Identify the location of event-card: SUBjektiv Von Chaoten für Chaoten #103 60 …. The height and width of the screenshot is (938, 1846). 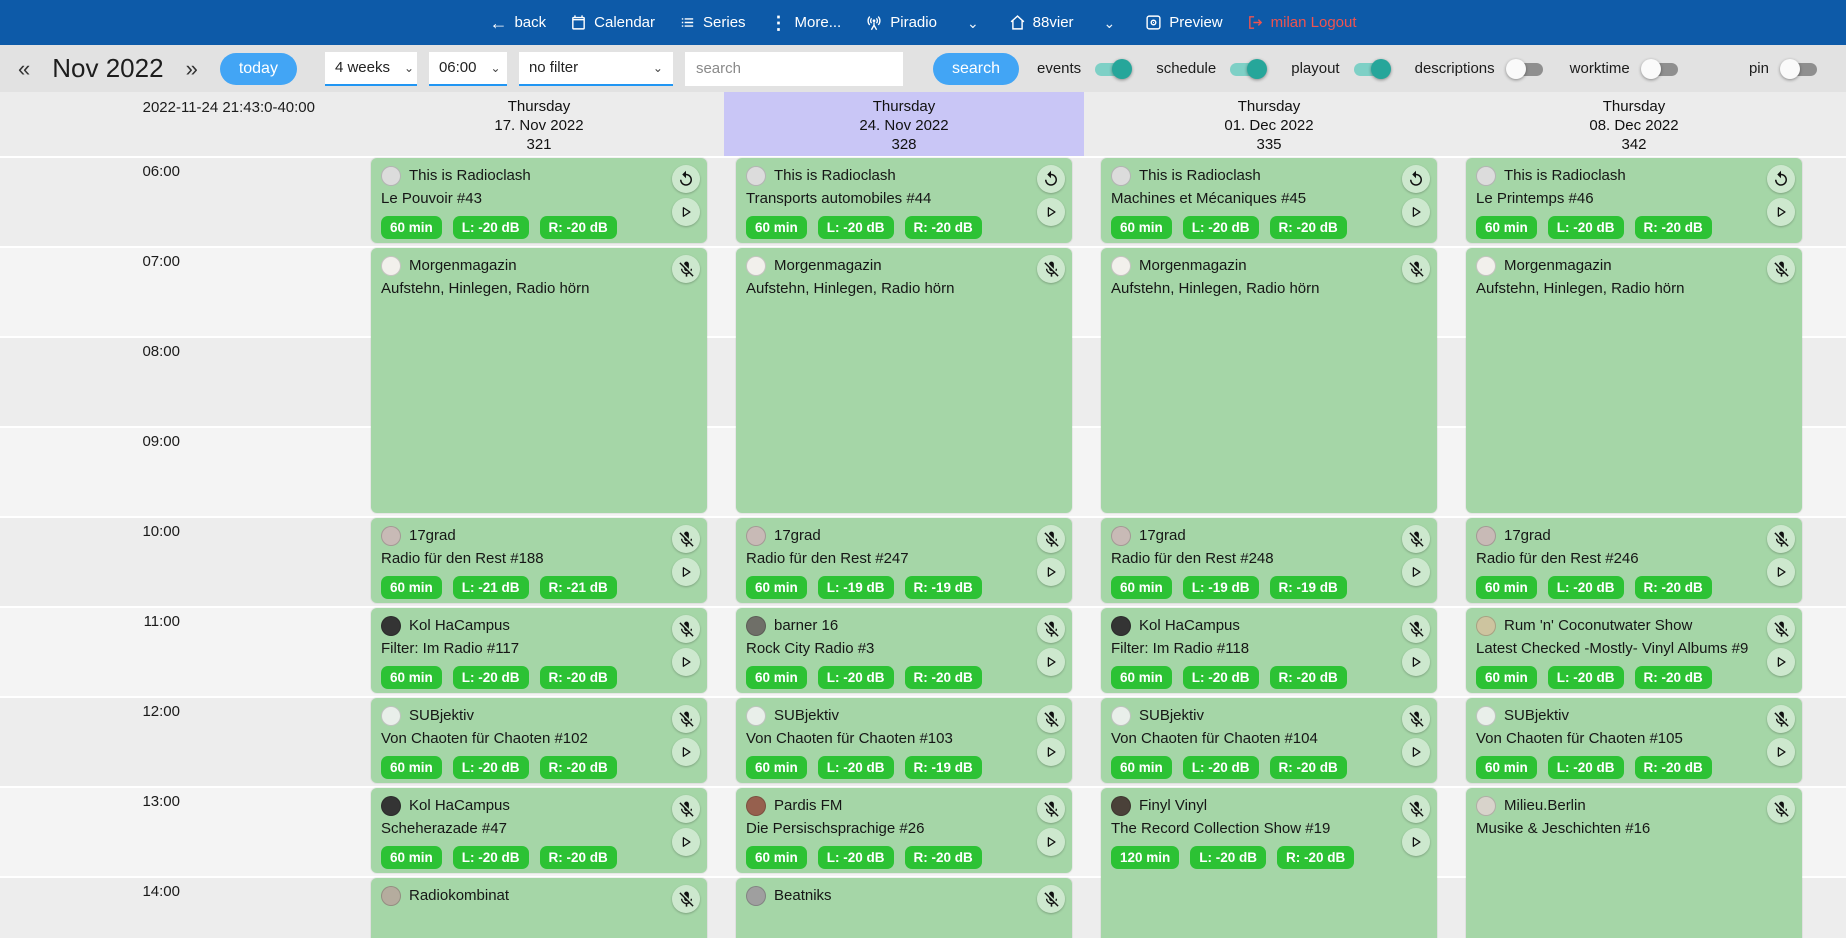
(904, 740).